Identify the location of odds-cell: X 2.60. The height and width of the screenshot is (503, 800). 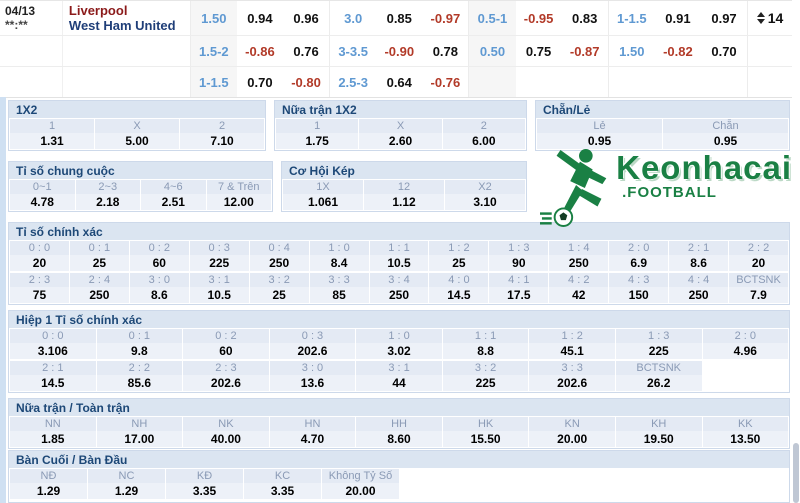
(400, 134).